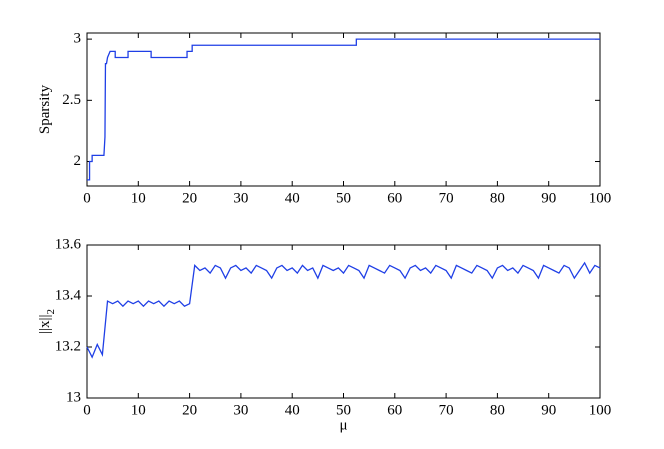 The width and height of the screenshot is (664, 449). Describe the element at coordinates (78, 161) in the screenshot. I see `y-tick-label: 2` at that location.